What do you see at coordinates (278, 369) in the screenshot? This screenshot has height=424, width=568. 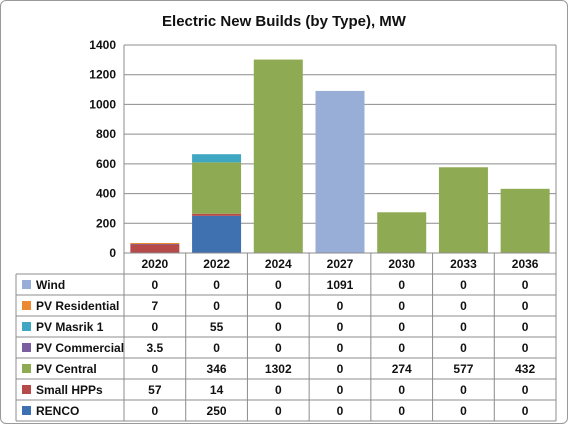 I see `data-cell: 1302` at bounding box center [278, 369].